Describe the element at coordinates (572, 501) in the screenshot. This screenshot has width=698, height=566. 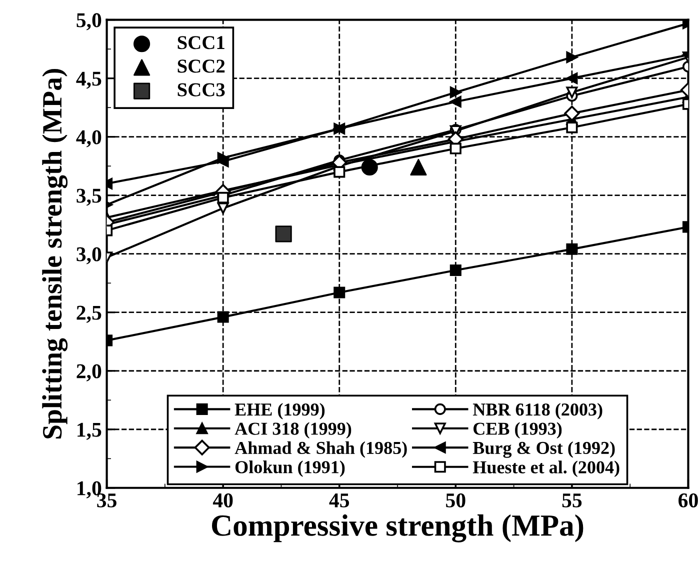
I see `x-tick-label: 55` at that location.